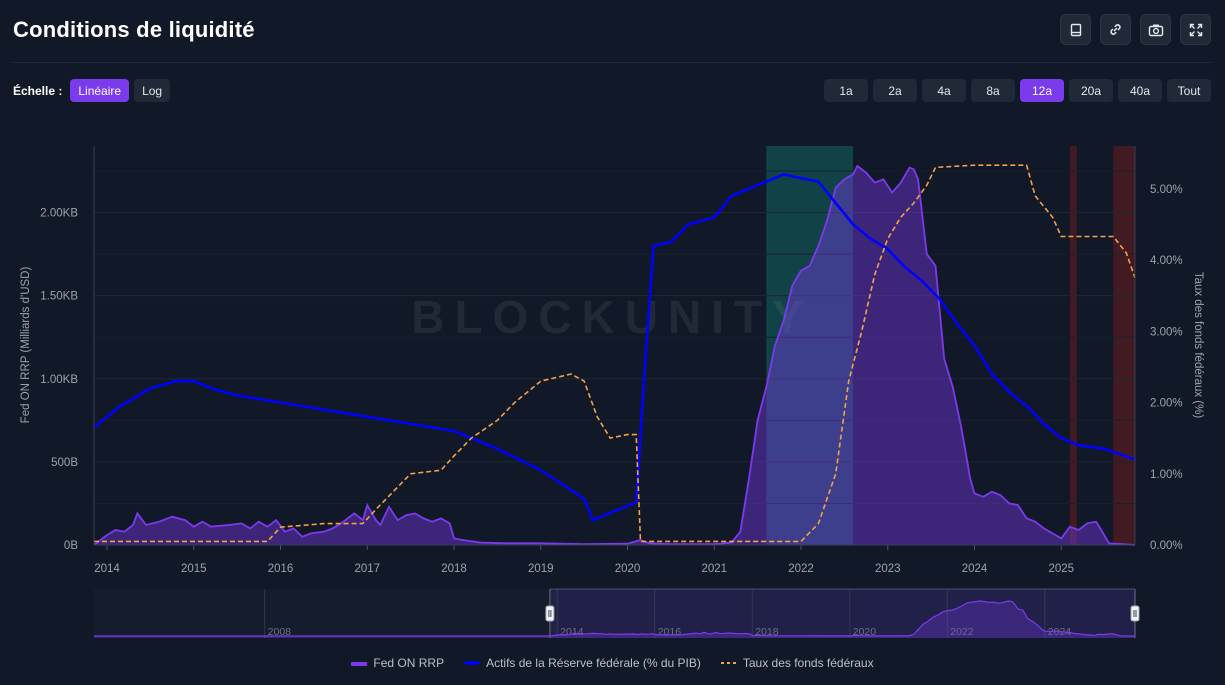  What do you see at coordinates (975, 569) in the screenshot?
I see `x-tick-label: 2024` at bounding box center [975, 569].